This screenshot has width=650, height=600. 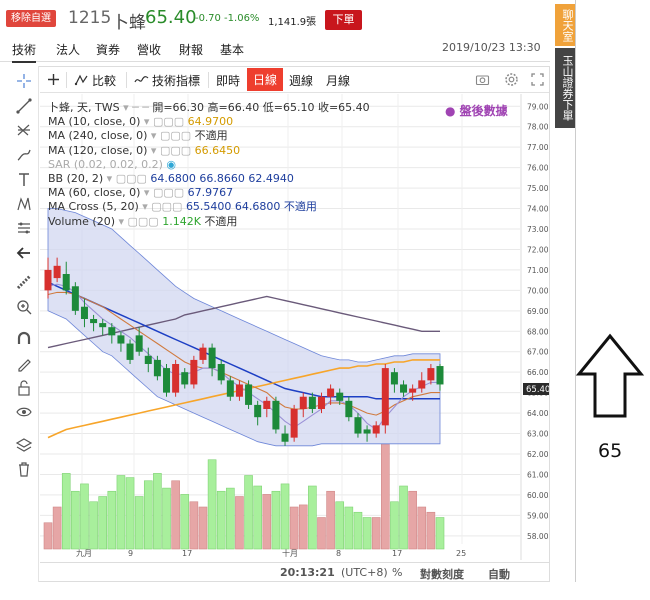 What do you see at coordinates (364, 572) in the screenshot?
I see `timezone: (UTC+8)` at bounding box center [364, 572].